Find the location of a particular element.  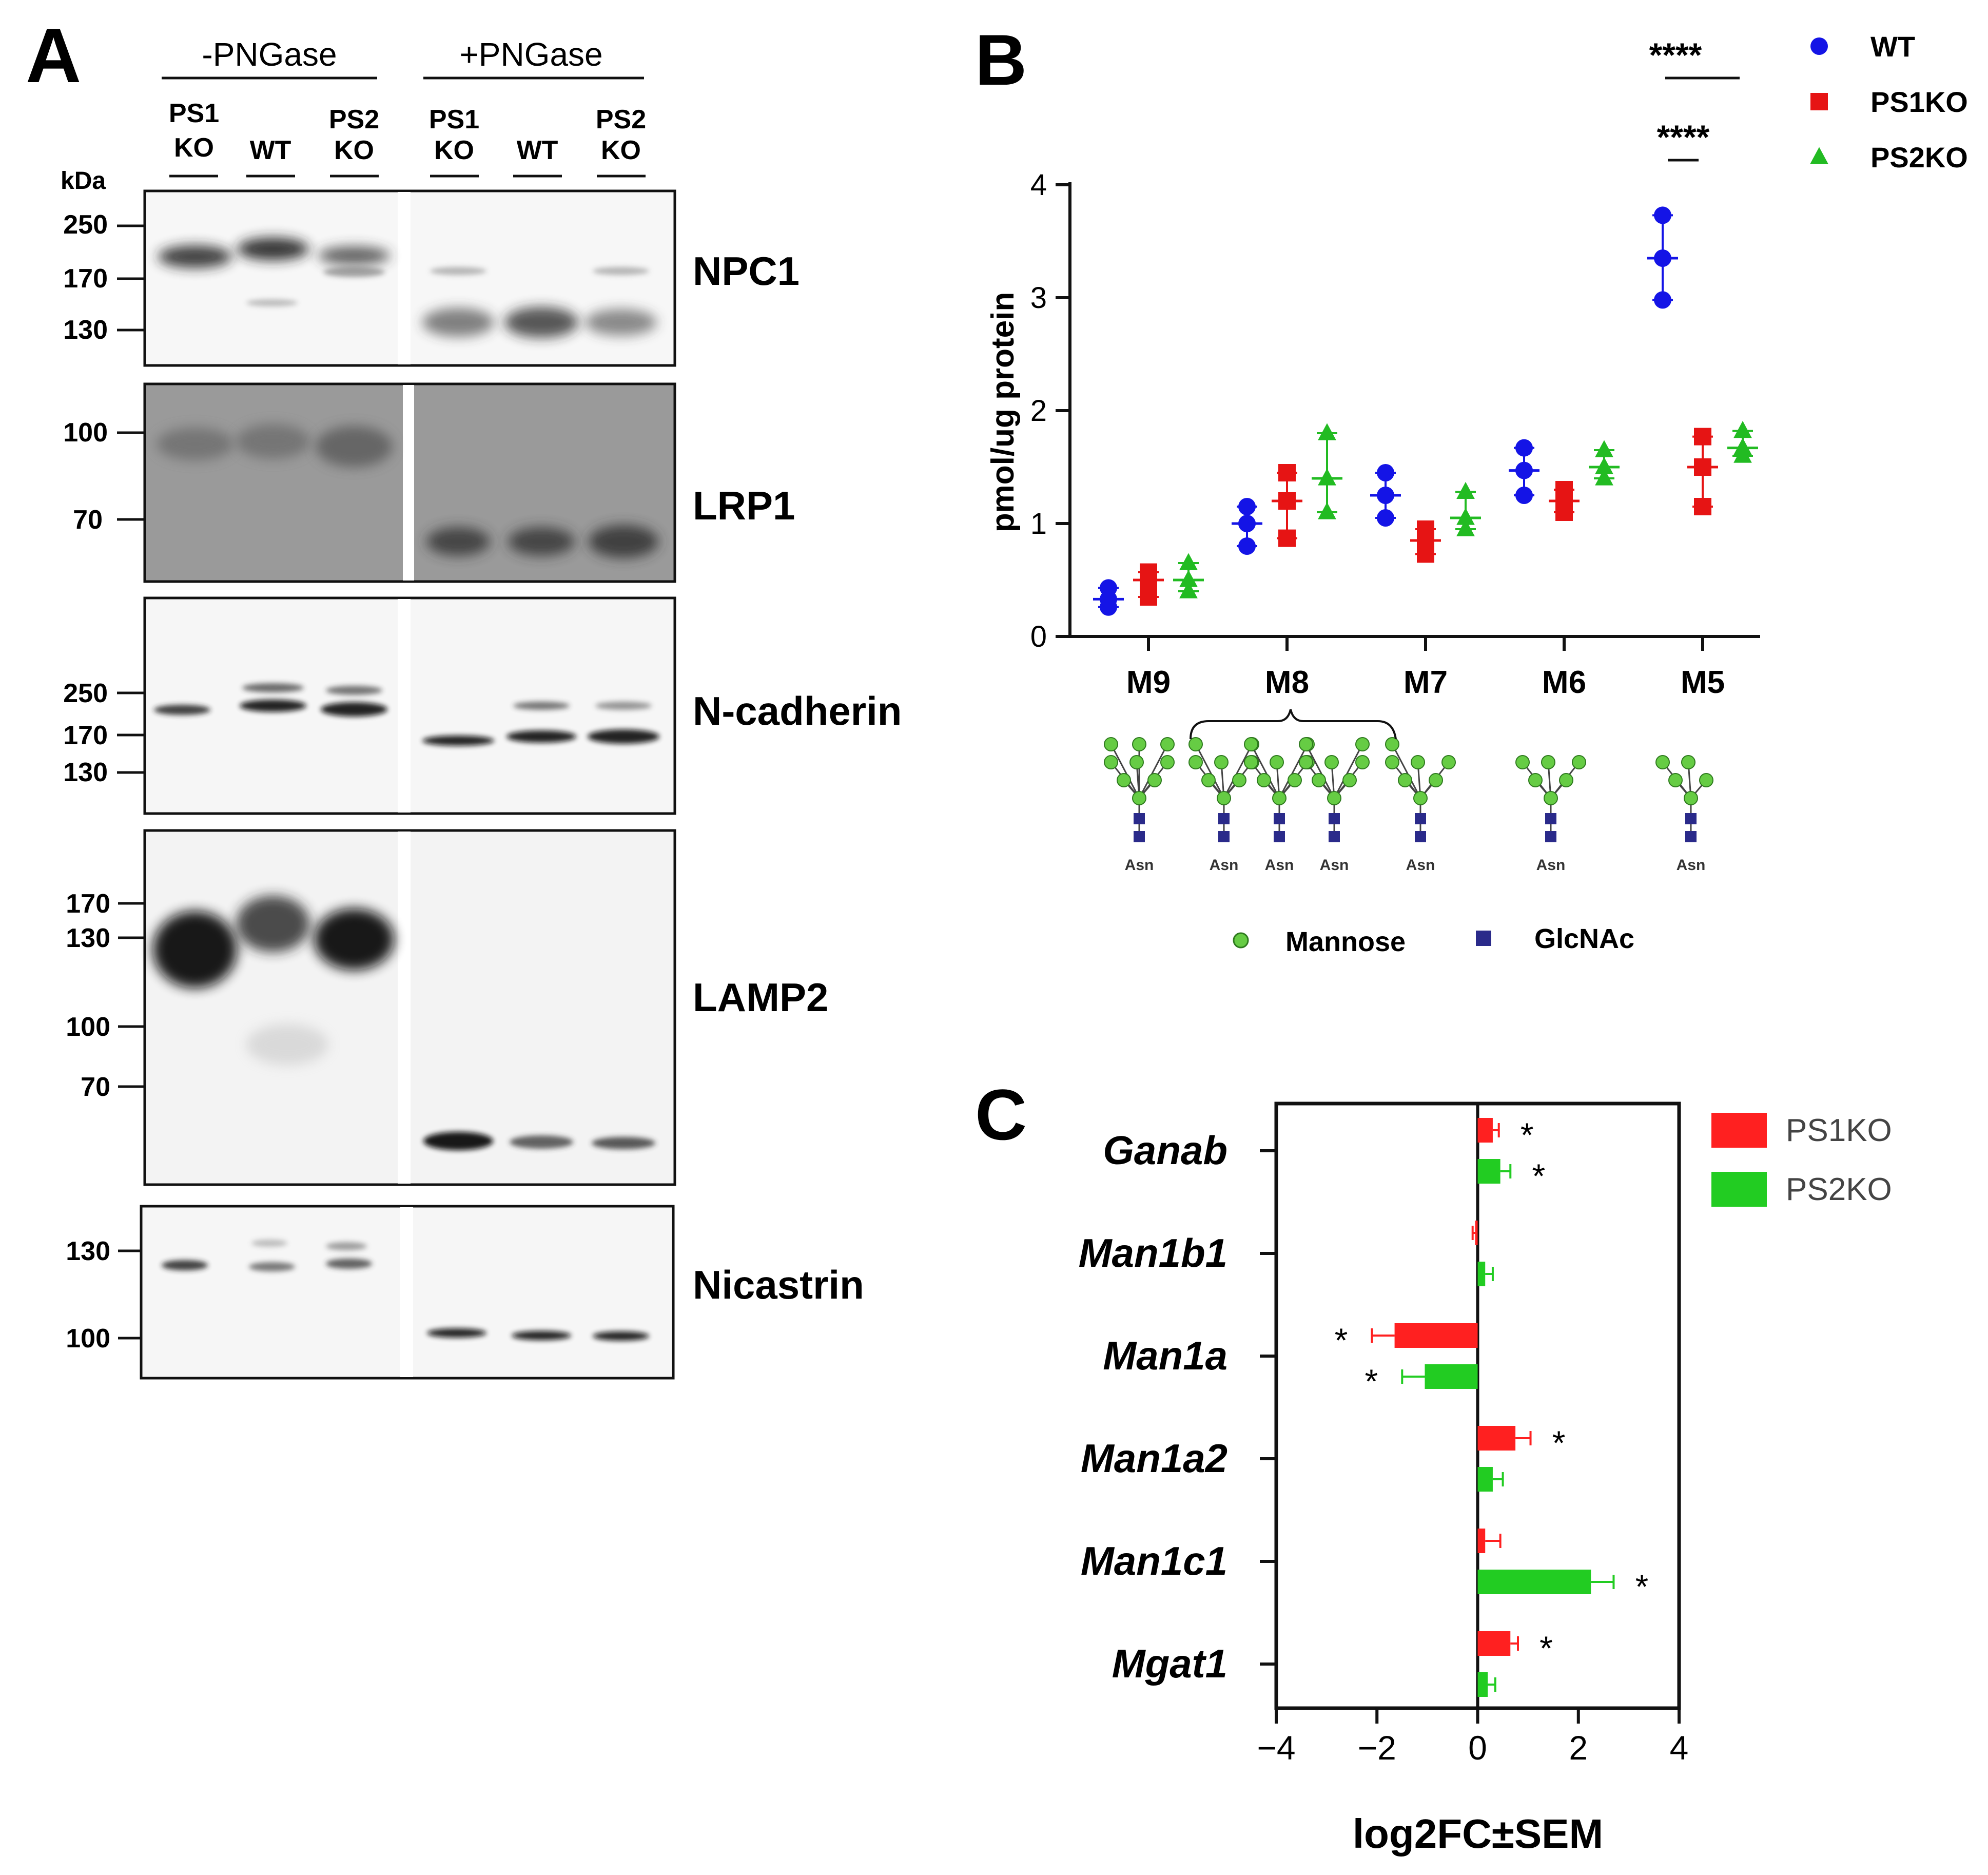

panel-c-letter: C is located at coordinates (1001, 1114).